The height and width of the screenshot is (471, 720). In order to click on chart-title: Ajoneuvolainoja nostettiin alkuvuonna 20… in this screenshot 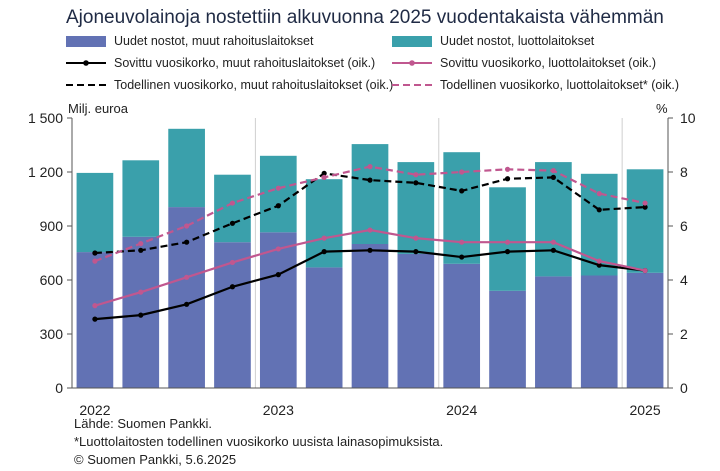, I will do `click(365, 17)`.